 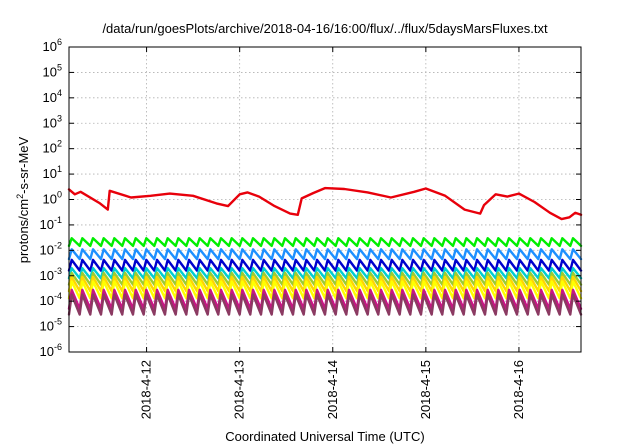 I want to click on x-tick-label: 2018-4-16, so click(x=518, y=389).